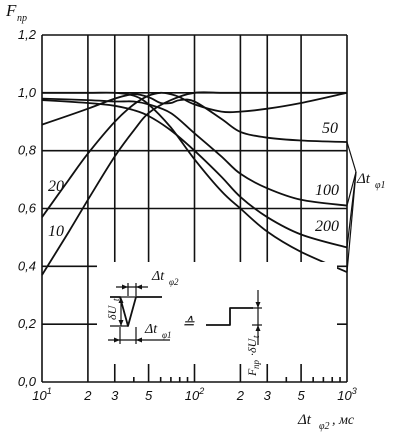 The height and width of the screenshot is (434, 400). I want to click on x-tick-label: 10¹, so click(41, 394).